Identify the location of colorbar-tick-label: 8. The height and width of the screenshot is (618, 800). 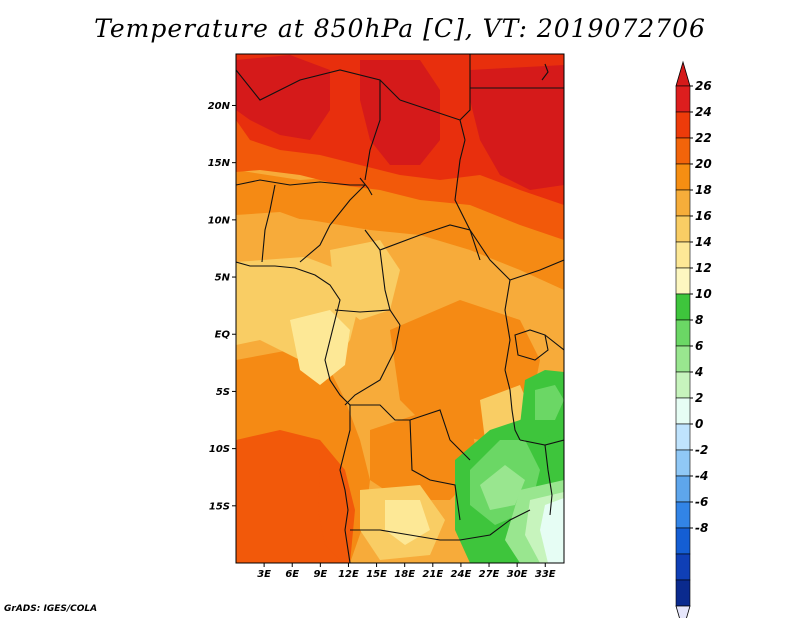
(699, 320).